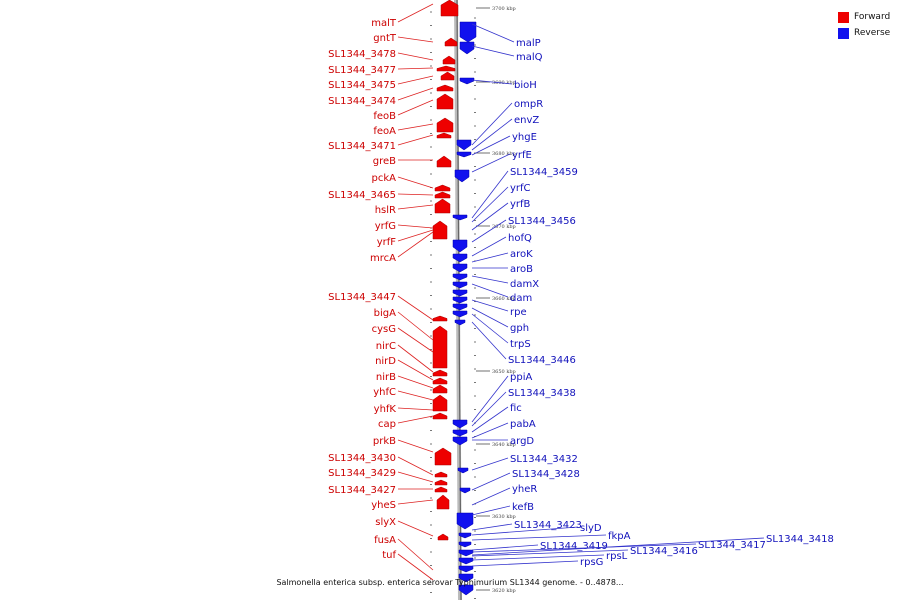 Image resolution: width=900 pixels, height=600 pixels. I want to click on reverse-gene-label: ompR, so click(528, 104).